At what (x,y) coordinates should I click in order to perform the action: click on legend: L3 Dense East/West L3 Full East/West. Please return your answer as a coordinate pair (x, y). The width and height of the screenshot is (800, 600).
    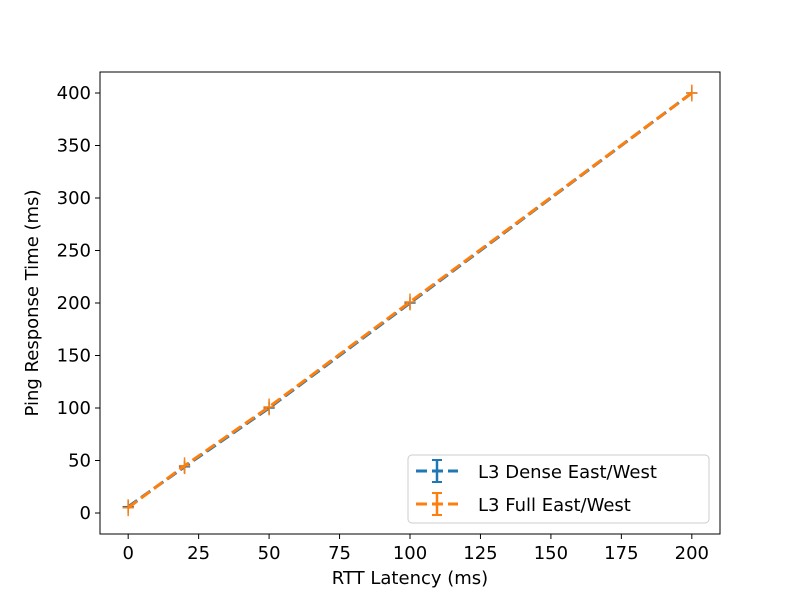
    Looking at the image, I should click on (558, 489).